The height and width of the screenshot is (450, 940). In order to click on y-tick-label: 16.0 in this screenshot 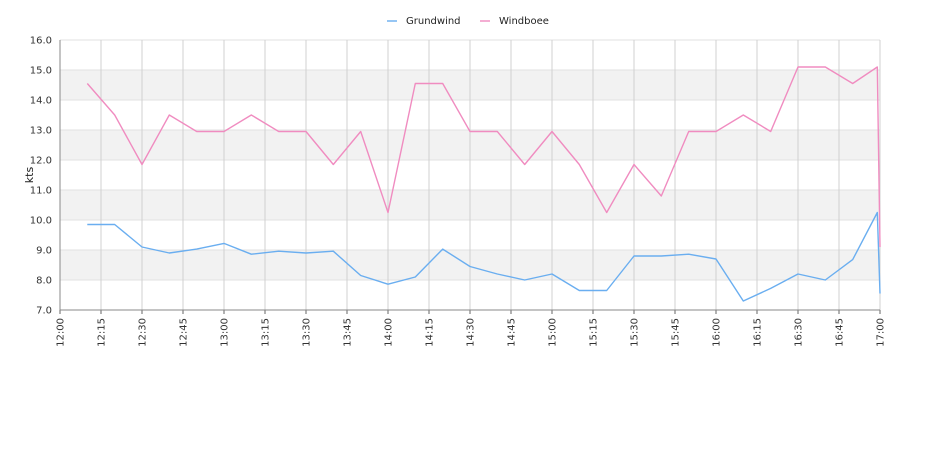, I will do `click(41, 41)`.